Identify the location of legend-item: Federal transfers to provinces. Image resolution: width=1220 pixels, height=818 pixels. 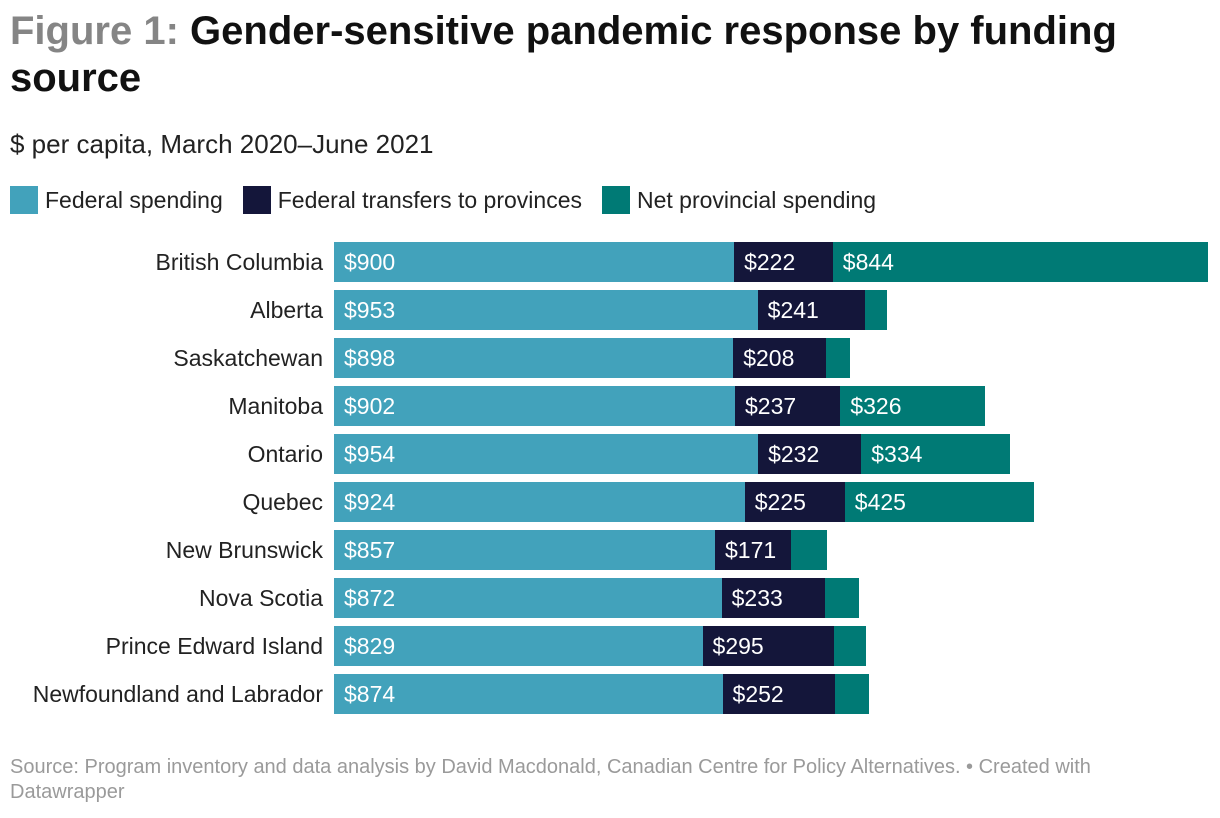
(412, 200).